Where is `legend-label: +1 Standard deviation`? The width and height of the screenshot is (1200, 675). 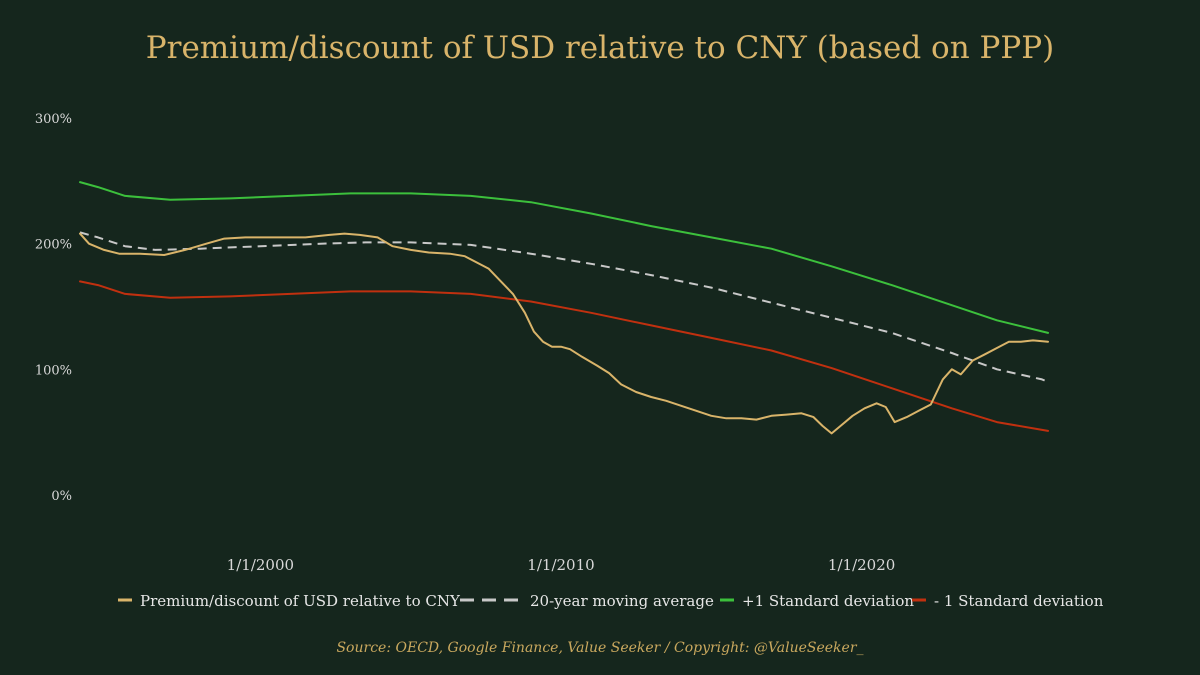
legend-label: +1 Standard deviation is located at coordinates (828, 601).